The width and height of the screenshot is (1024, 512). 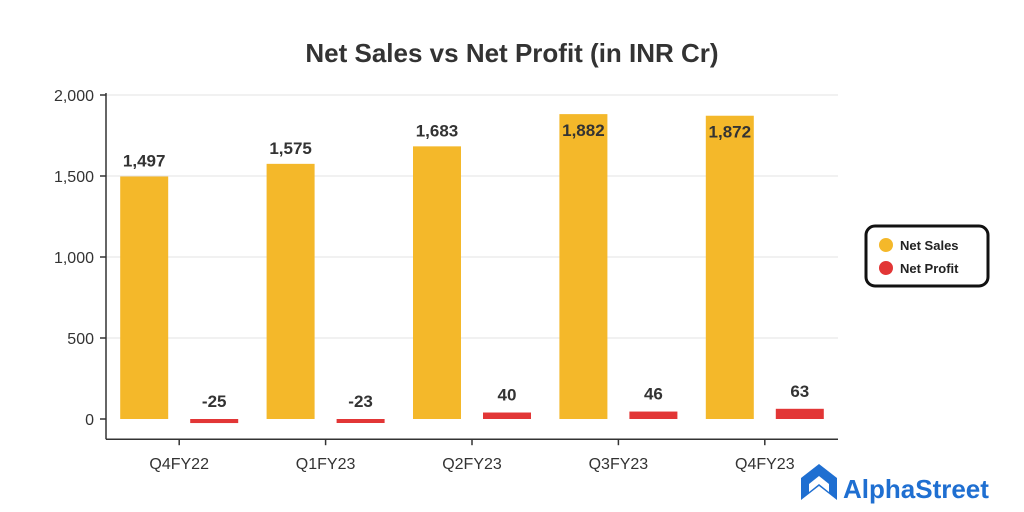 I want to click on legend-box, so click(x=927, y=256).